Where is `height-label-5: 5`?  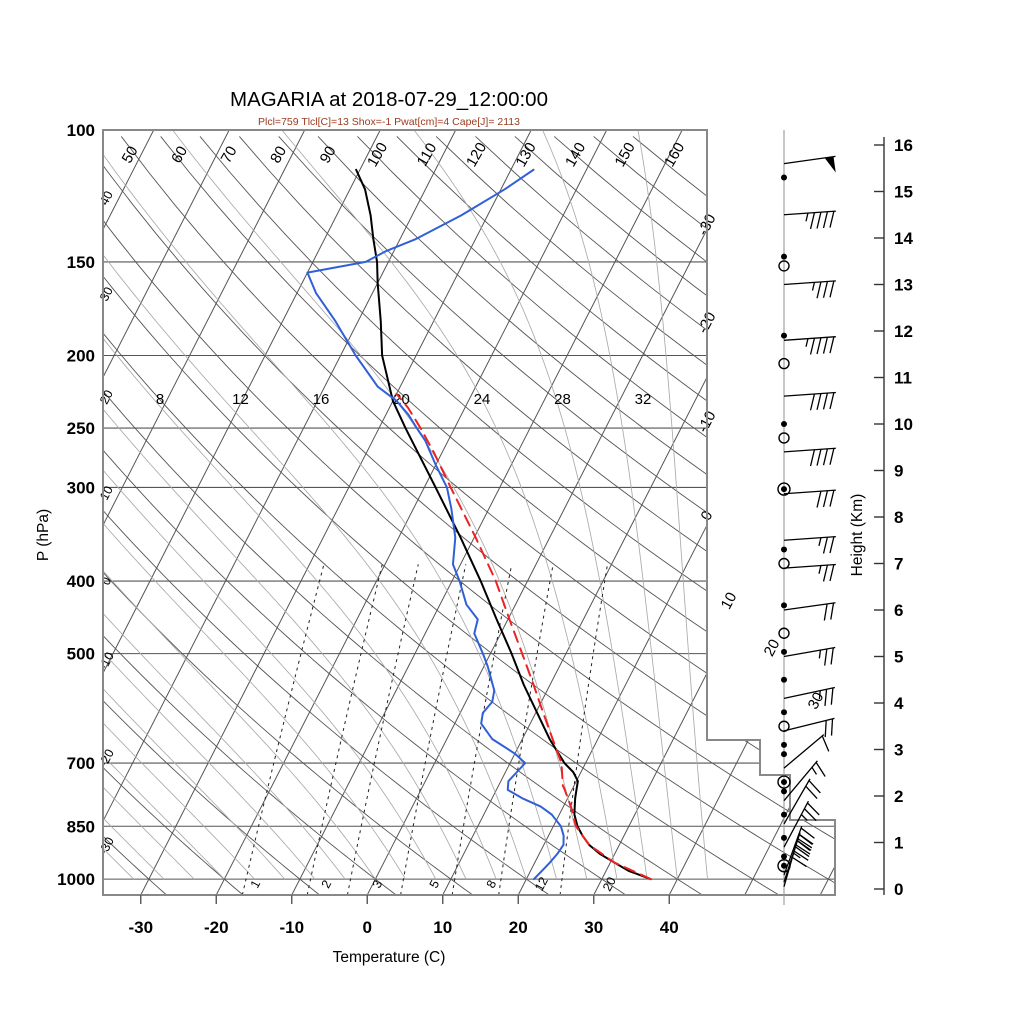
height-label-5: 5 is located at coordinates (898, 657).